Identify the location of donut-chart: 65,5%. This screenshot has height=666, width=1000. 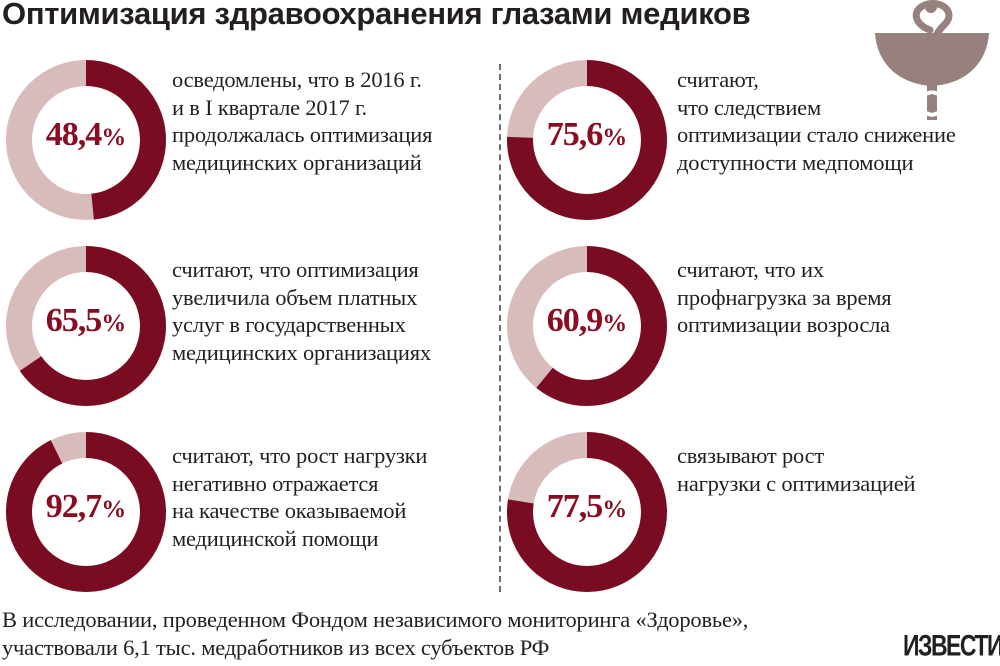
(86, 326).